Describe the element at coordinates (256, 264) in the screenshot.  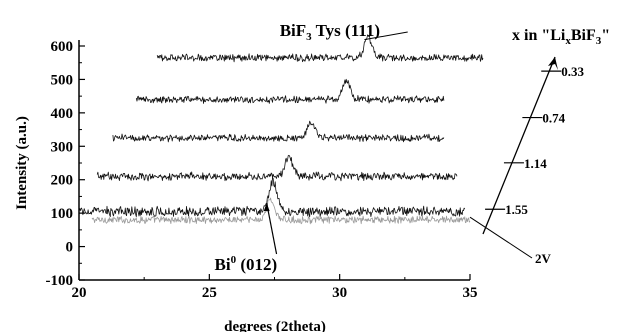
I see `annotation-suffix: (012)` at that location.